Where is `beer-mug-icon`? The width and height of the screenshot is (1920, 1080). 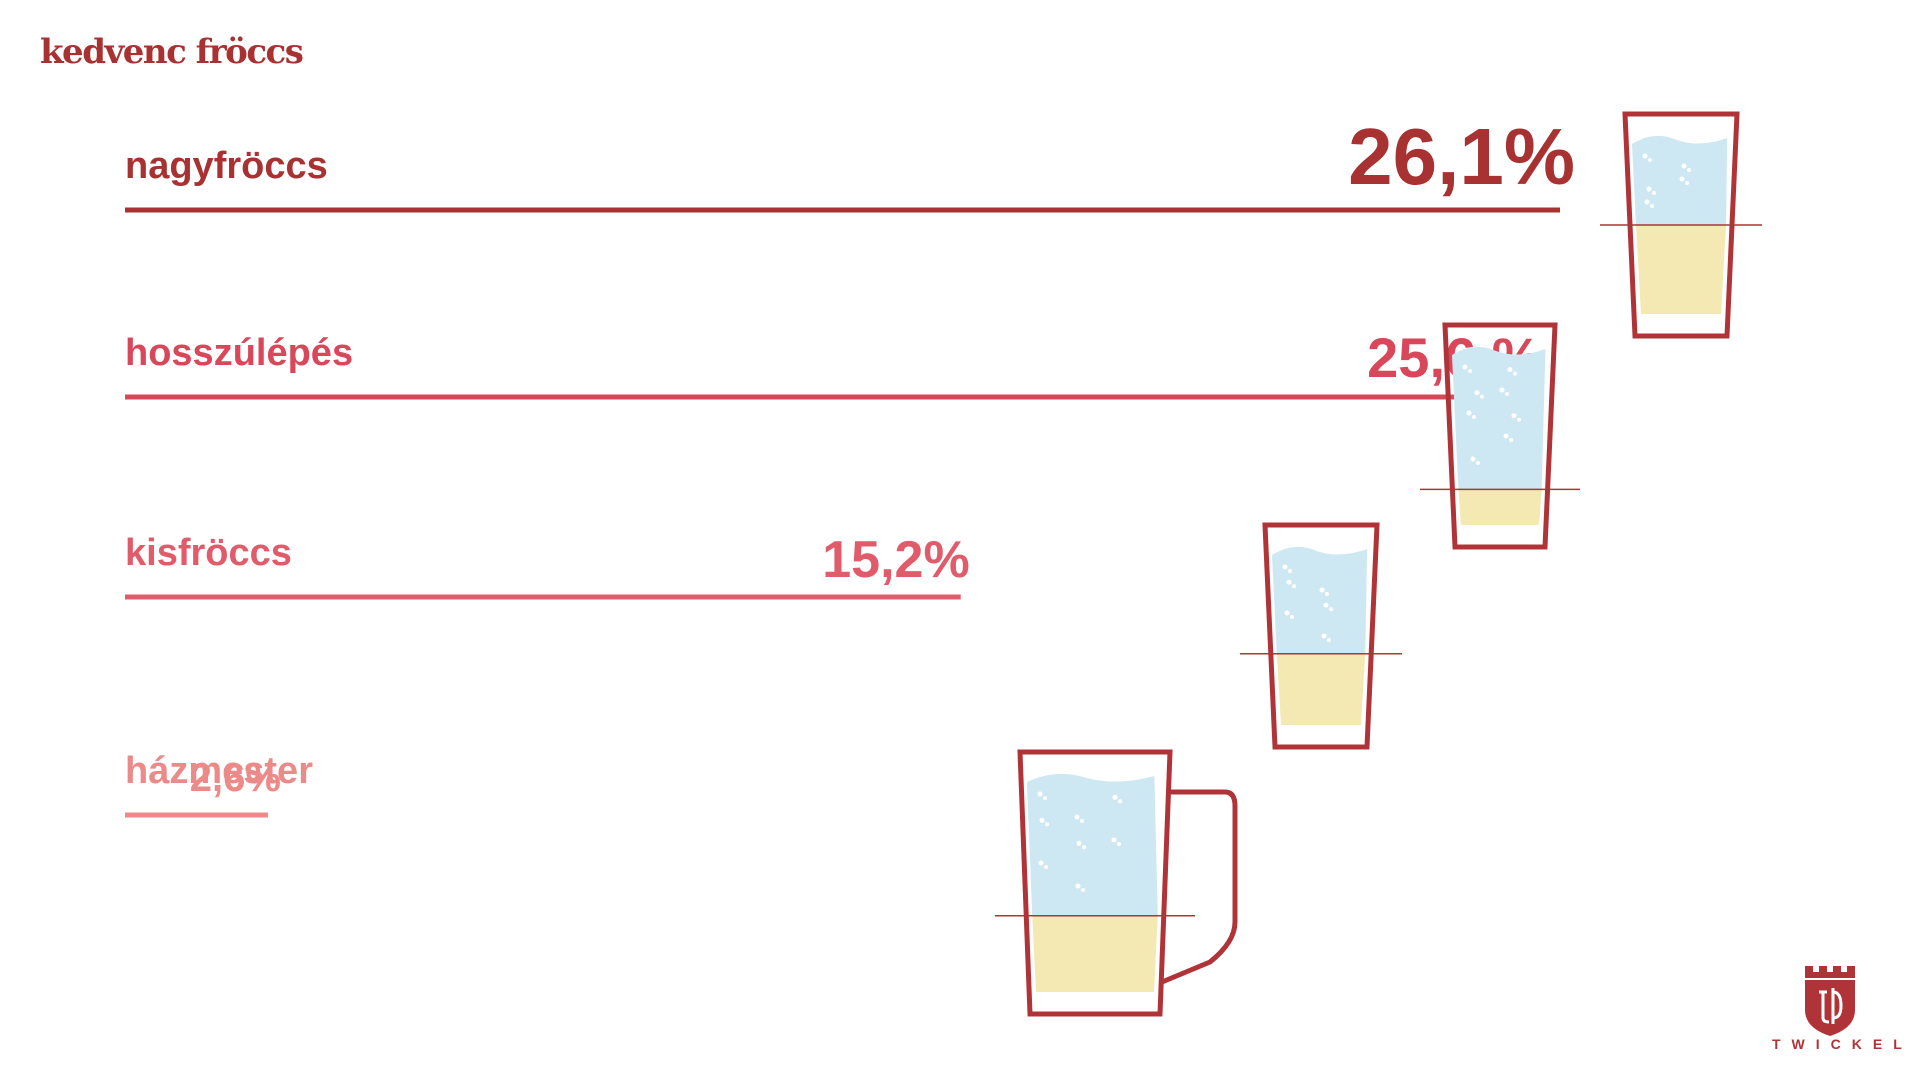 beer-mug-icon is located at coordinates (1116, 883).